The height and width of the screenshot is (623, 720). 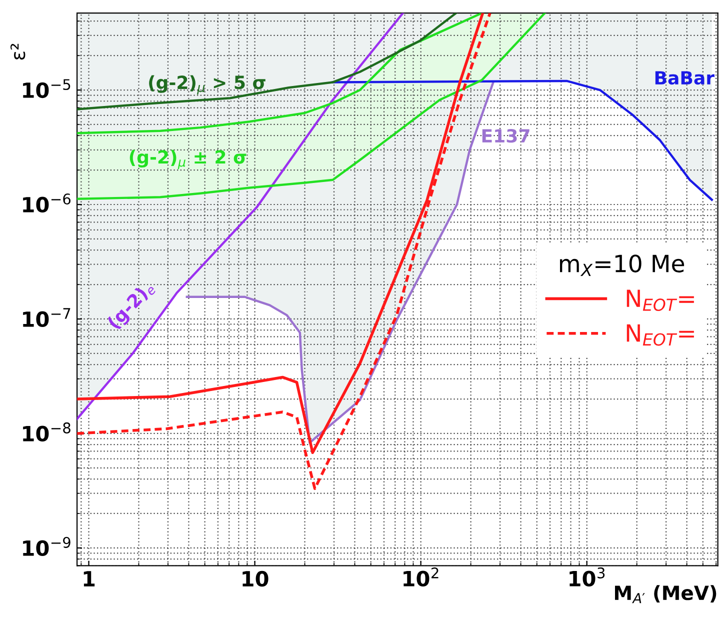 I want to click on y-tick-label: 10$^{−9}$, so click(x=46, y=546).